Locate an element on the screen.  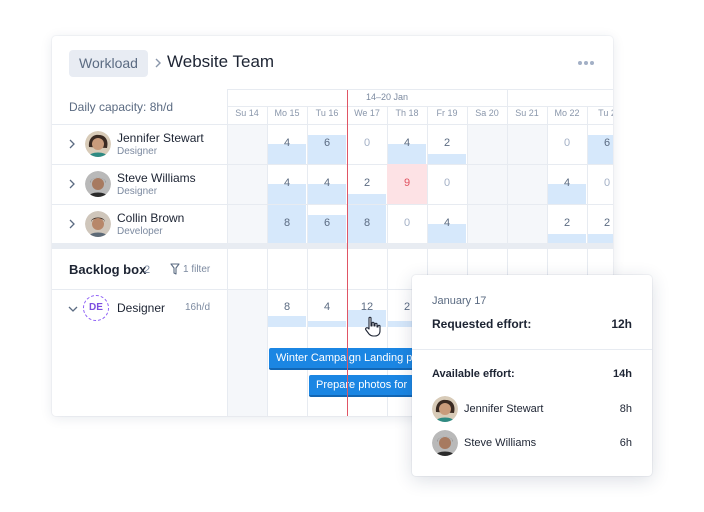
workload-cell: 9 is located at coordinates (407, 184).